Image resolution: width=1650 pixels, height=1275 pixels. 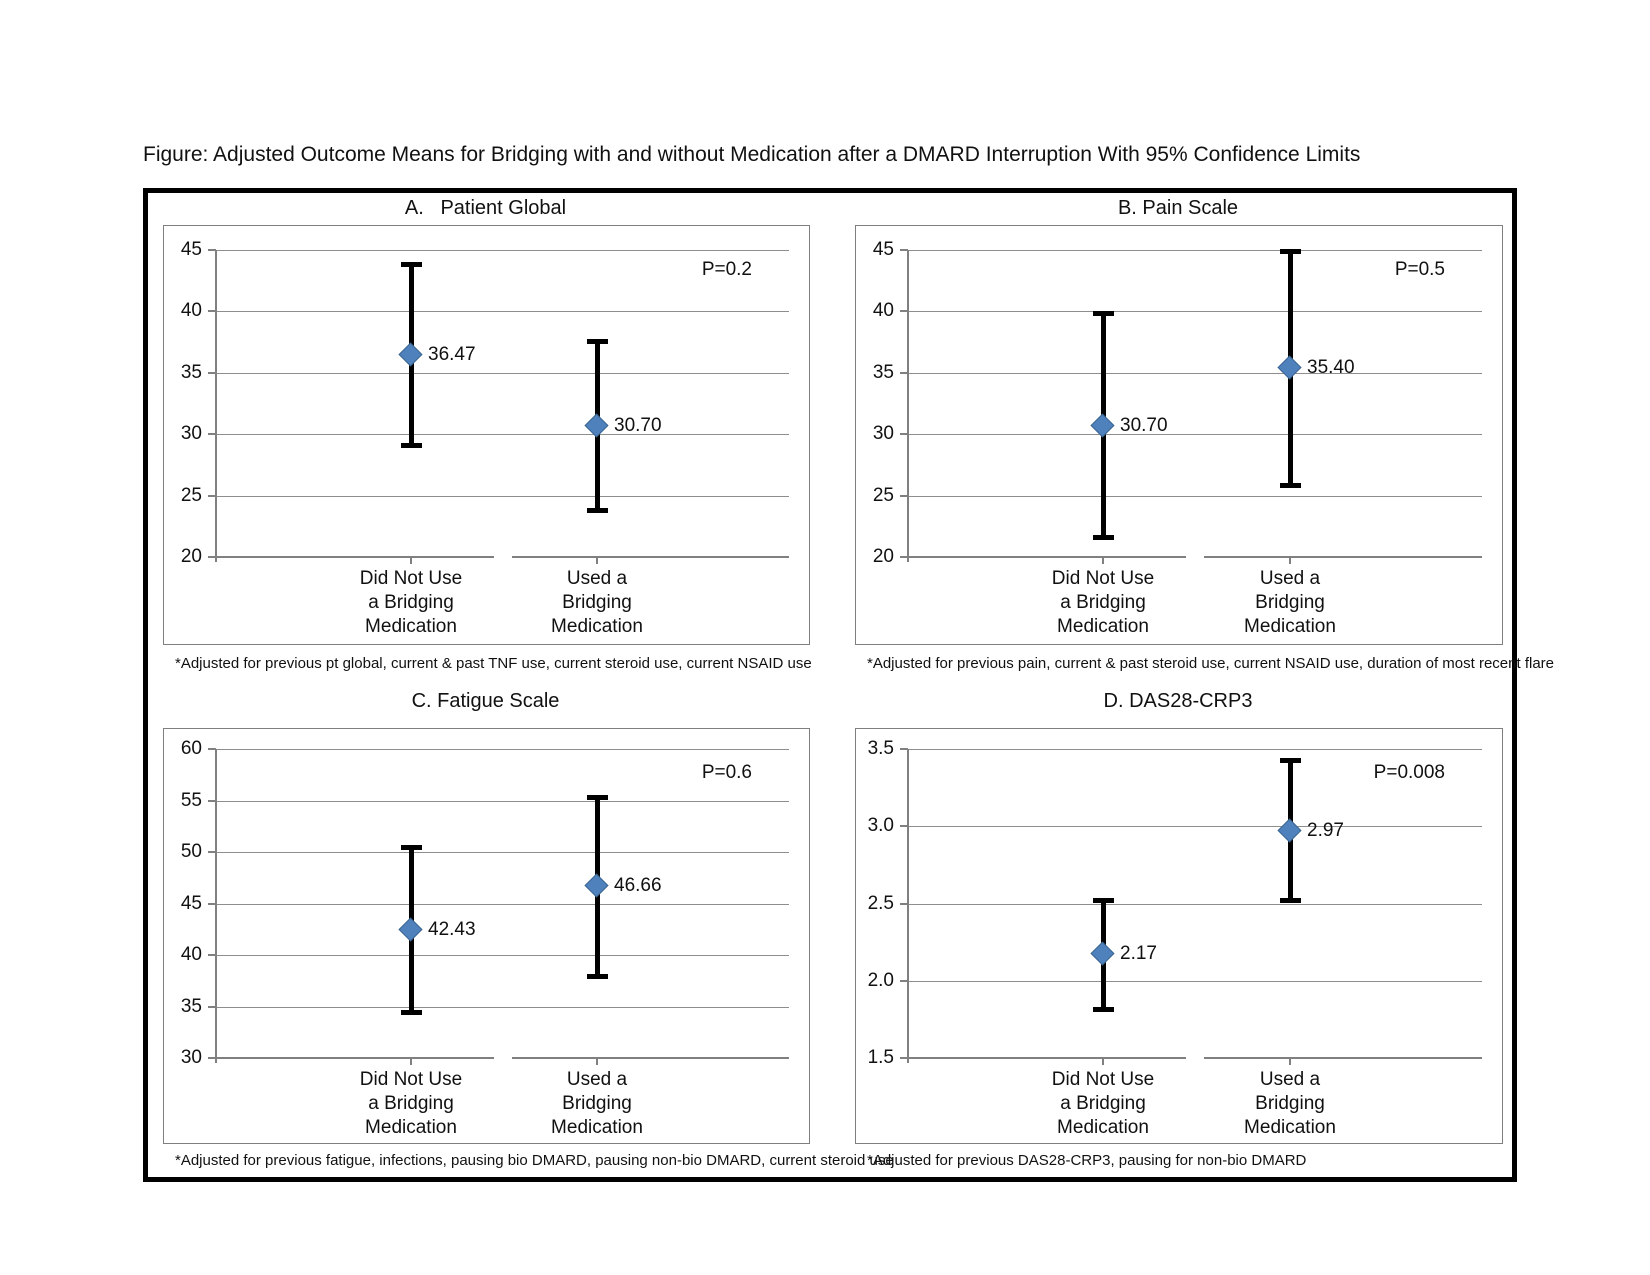 What do you see at coordinates (191, 1057) in the screenshot?
I see `y-axis-tick-label: 30` at bounding box center [191, 1057].